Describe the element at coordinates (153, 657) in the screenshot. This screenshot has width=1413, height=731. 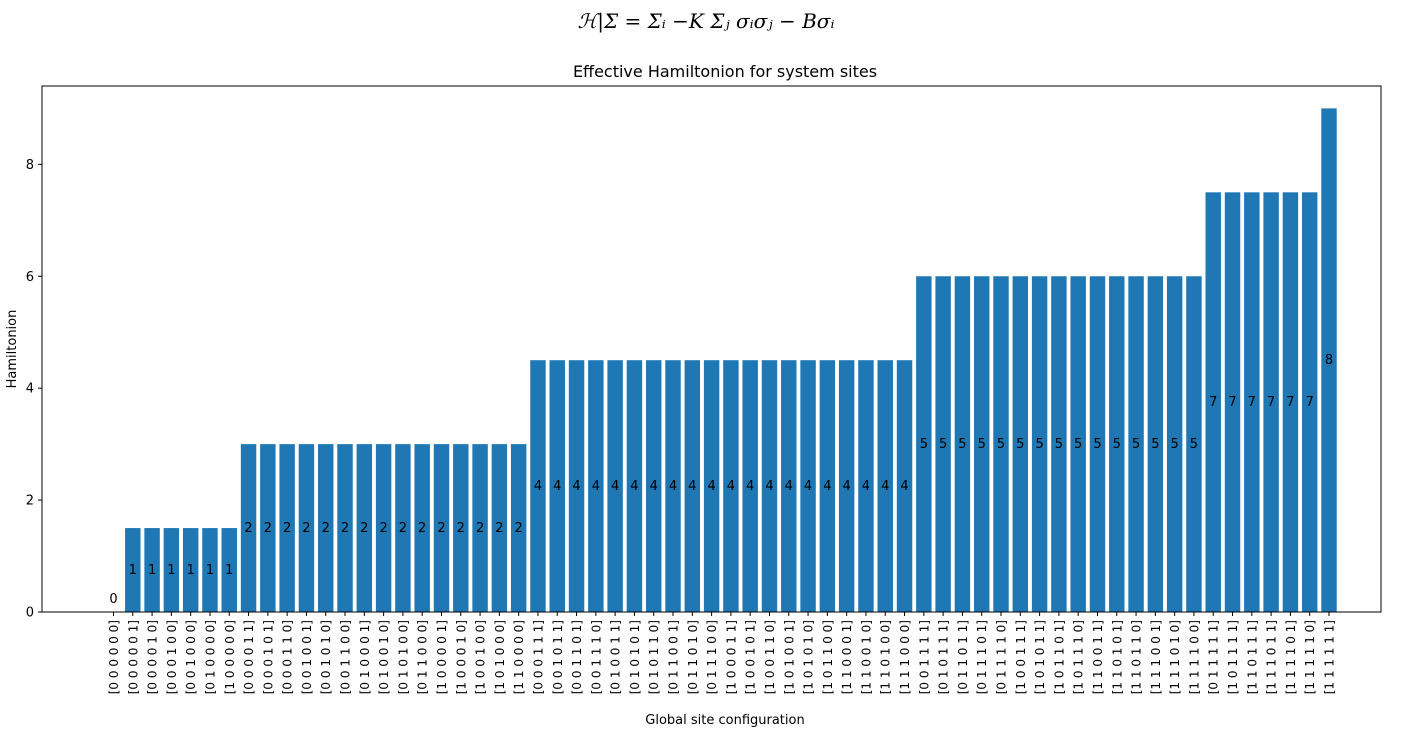
I see `x-tick-label: [0 0 0 0 1 0]` at that location.